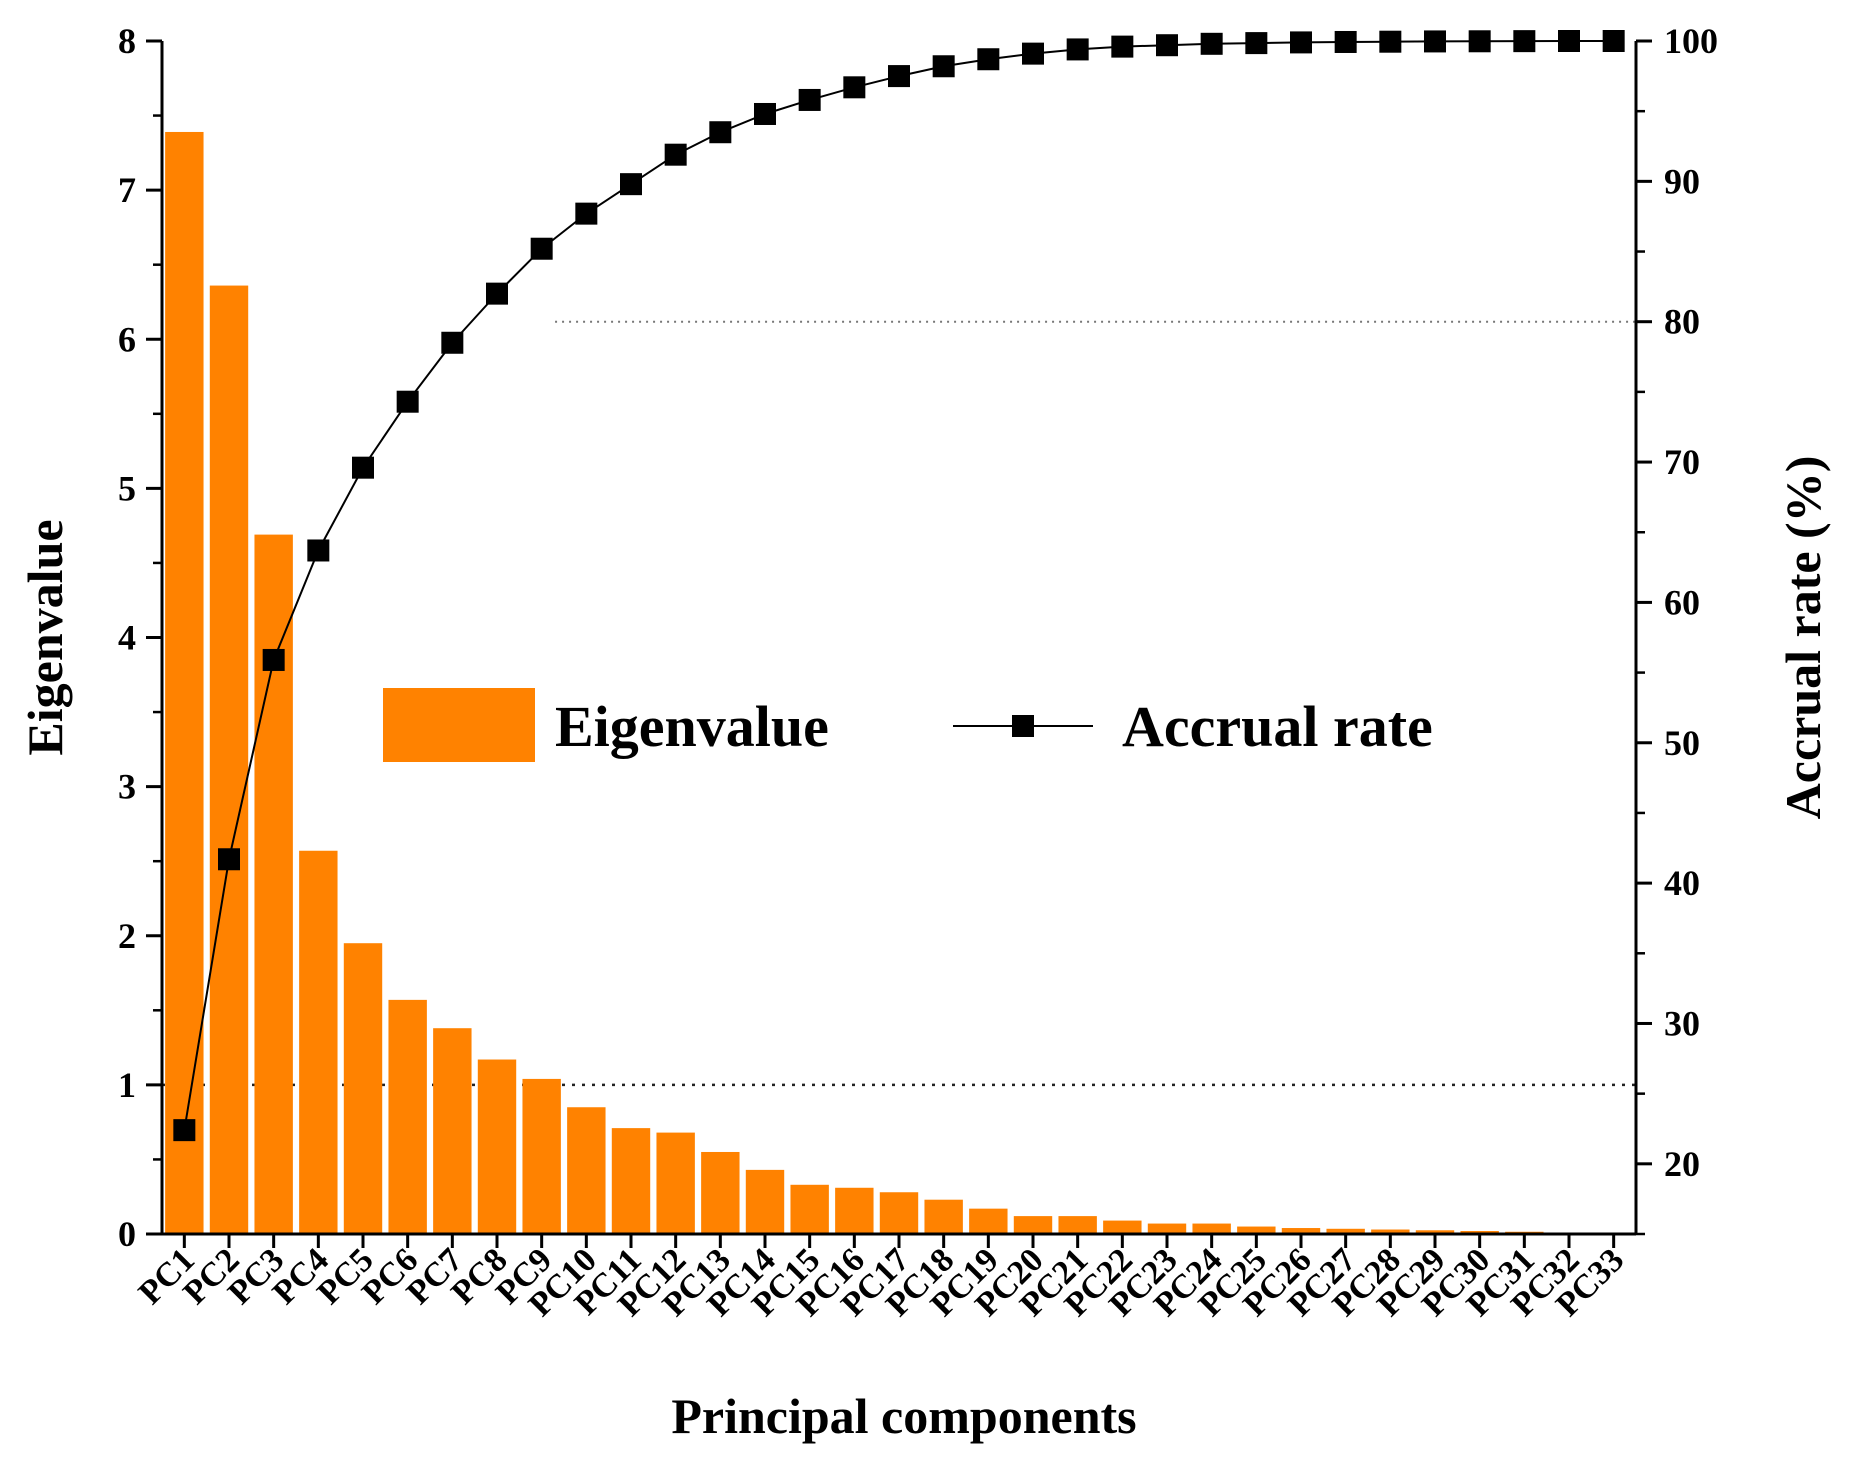 The width and height of the screenshot is (1852, 1460). What do you see at coordinates (1256, 1230) in the screenshot?
I see `bar-PC25` at bounding box center [1256, 1230].